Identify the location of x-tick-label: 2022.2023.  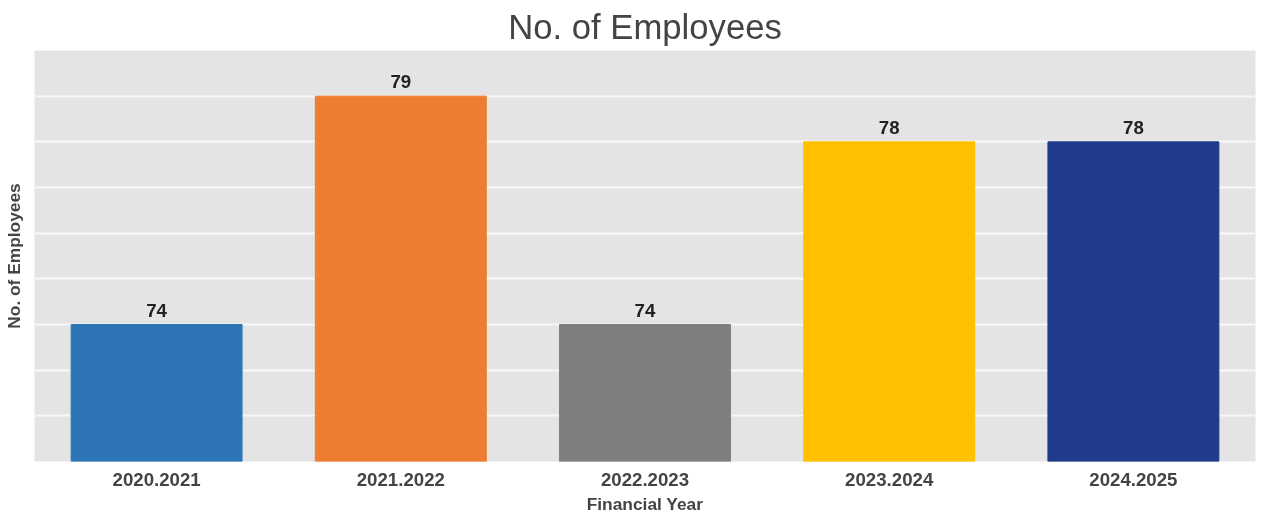
(645, 479).